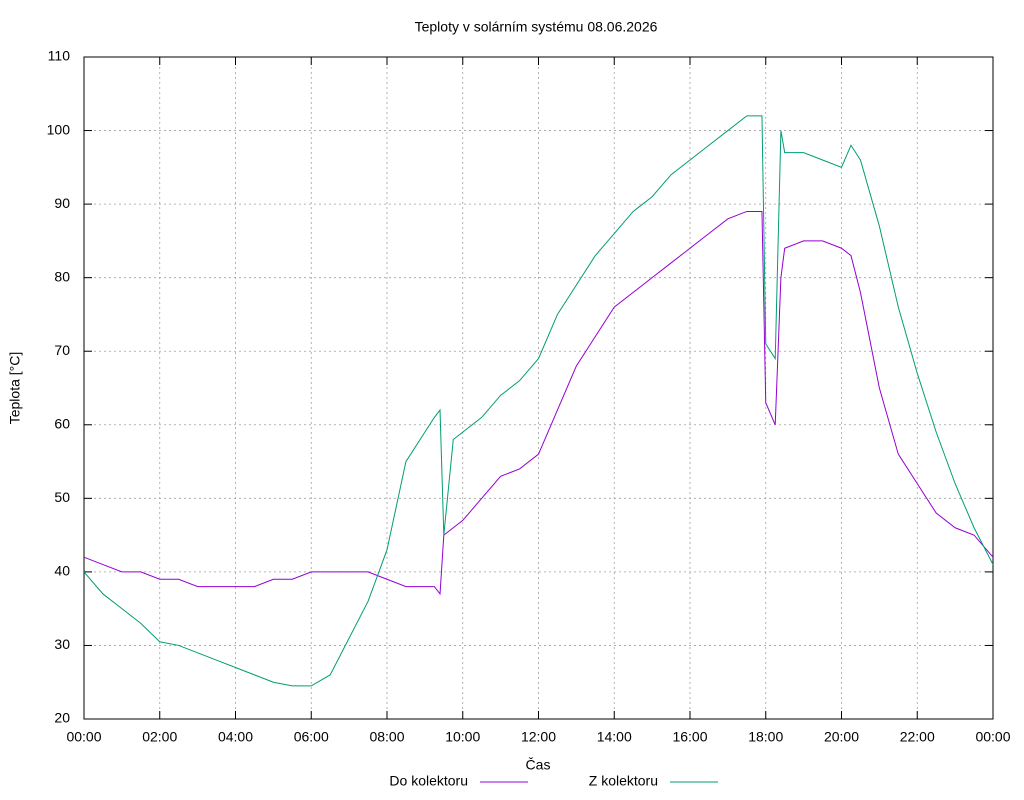 The width and height of the screenshot is (1024, 800). I want to click on x-tick-label: 20:00, so click(841, 737).